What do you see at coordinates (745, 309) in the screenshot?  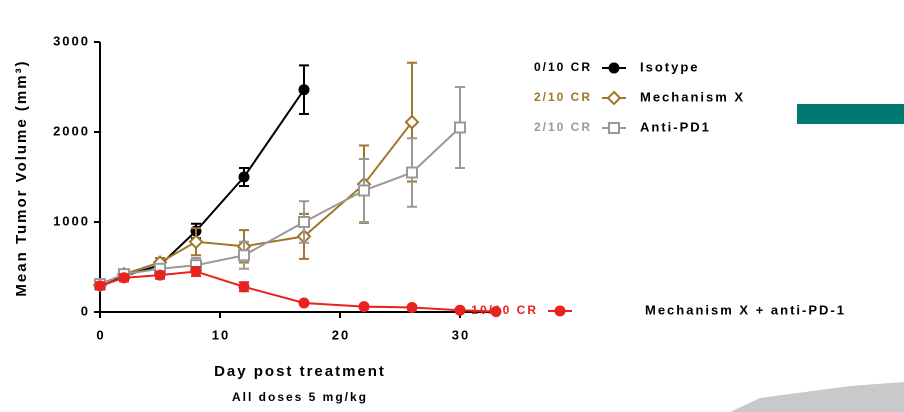 I see `legend-label: Mechanism X + anti-PD-1` at bounding box center [745, 309].